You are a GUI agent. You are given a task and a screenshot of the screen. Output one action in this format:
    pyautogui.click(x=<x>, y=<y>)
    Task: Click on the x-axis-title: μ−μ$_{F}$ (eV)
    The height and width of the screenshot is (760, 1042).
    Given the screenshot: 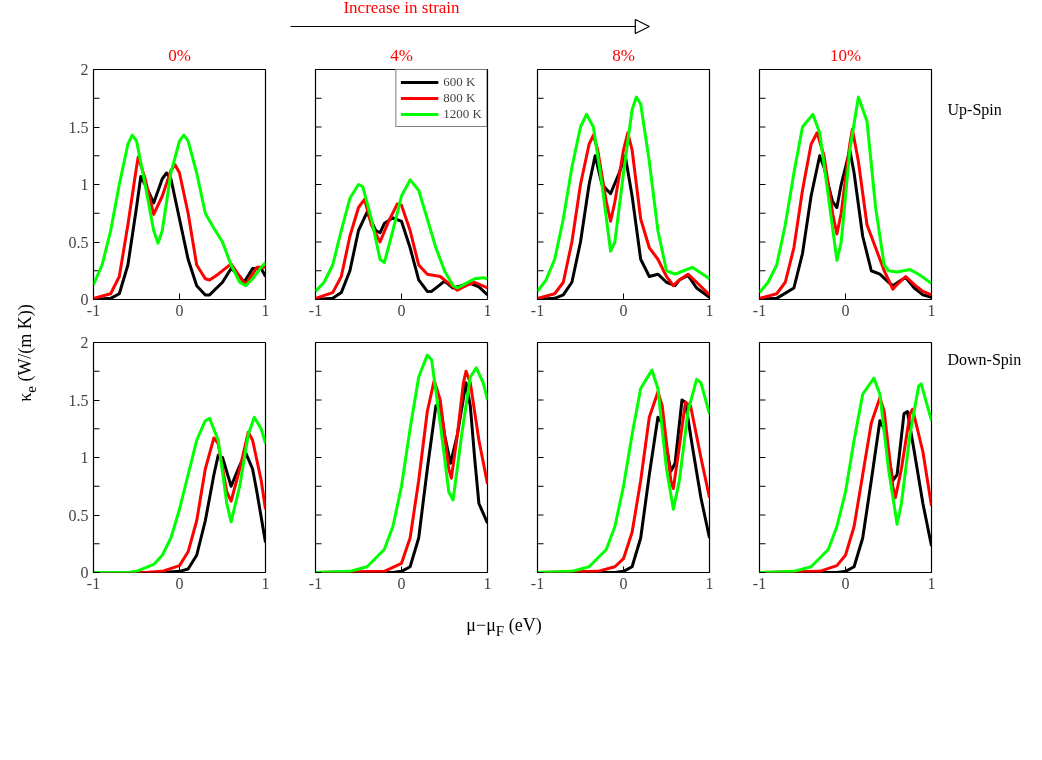 What is the action you would take?
    pyautogui.click(x=504, y=627)
    